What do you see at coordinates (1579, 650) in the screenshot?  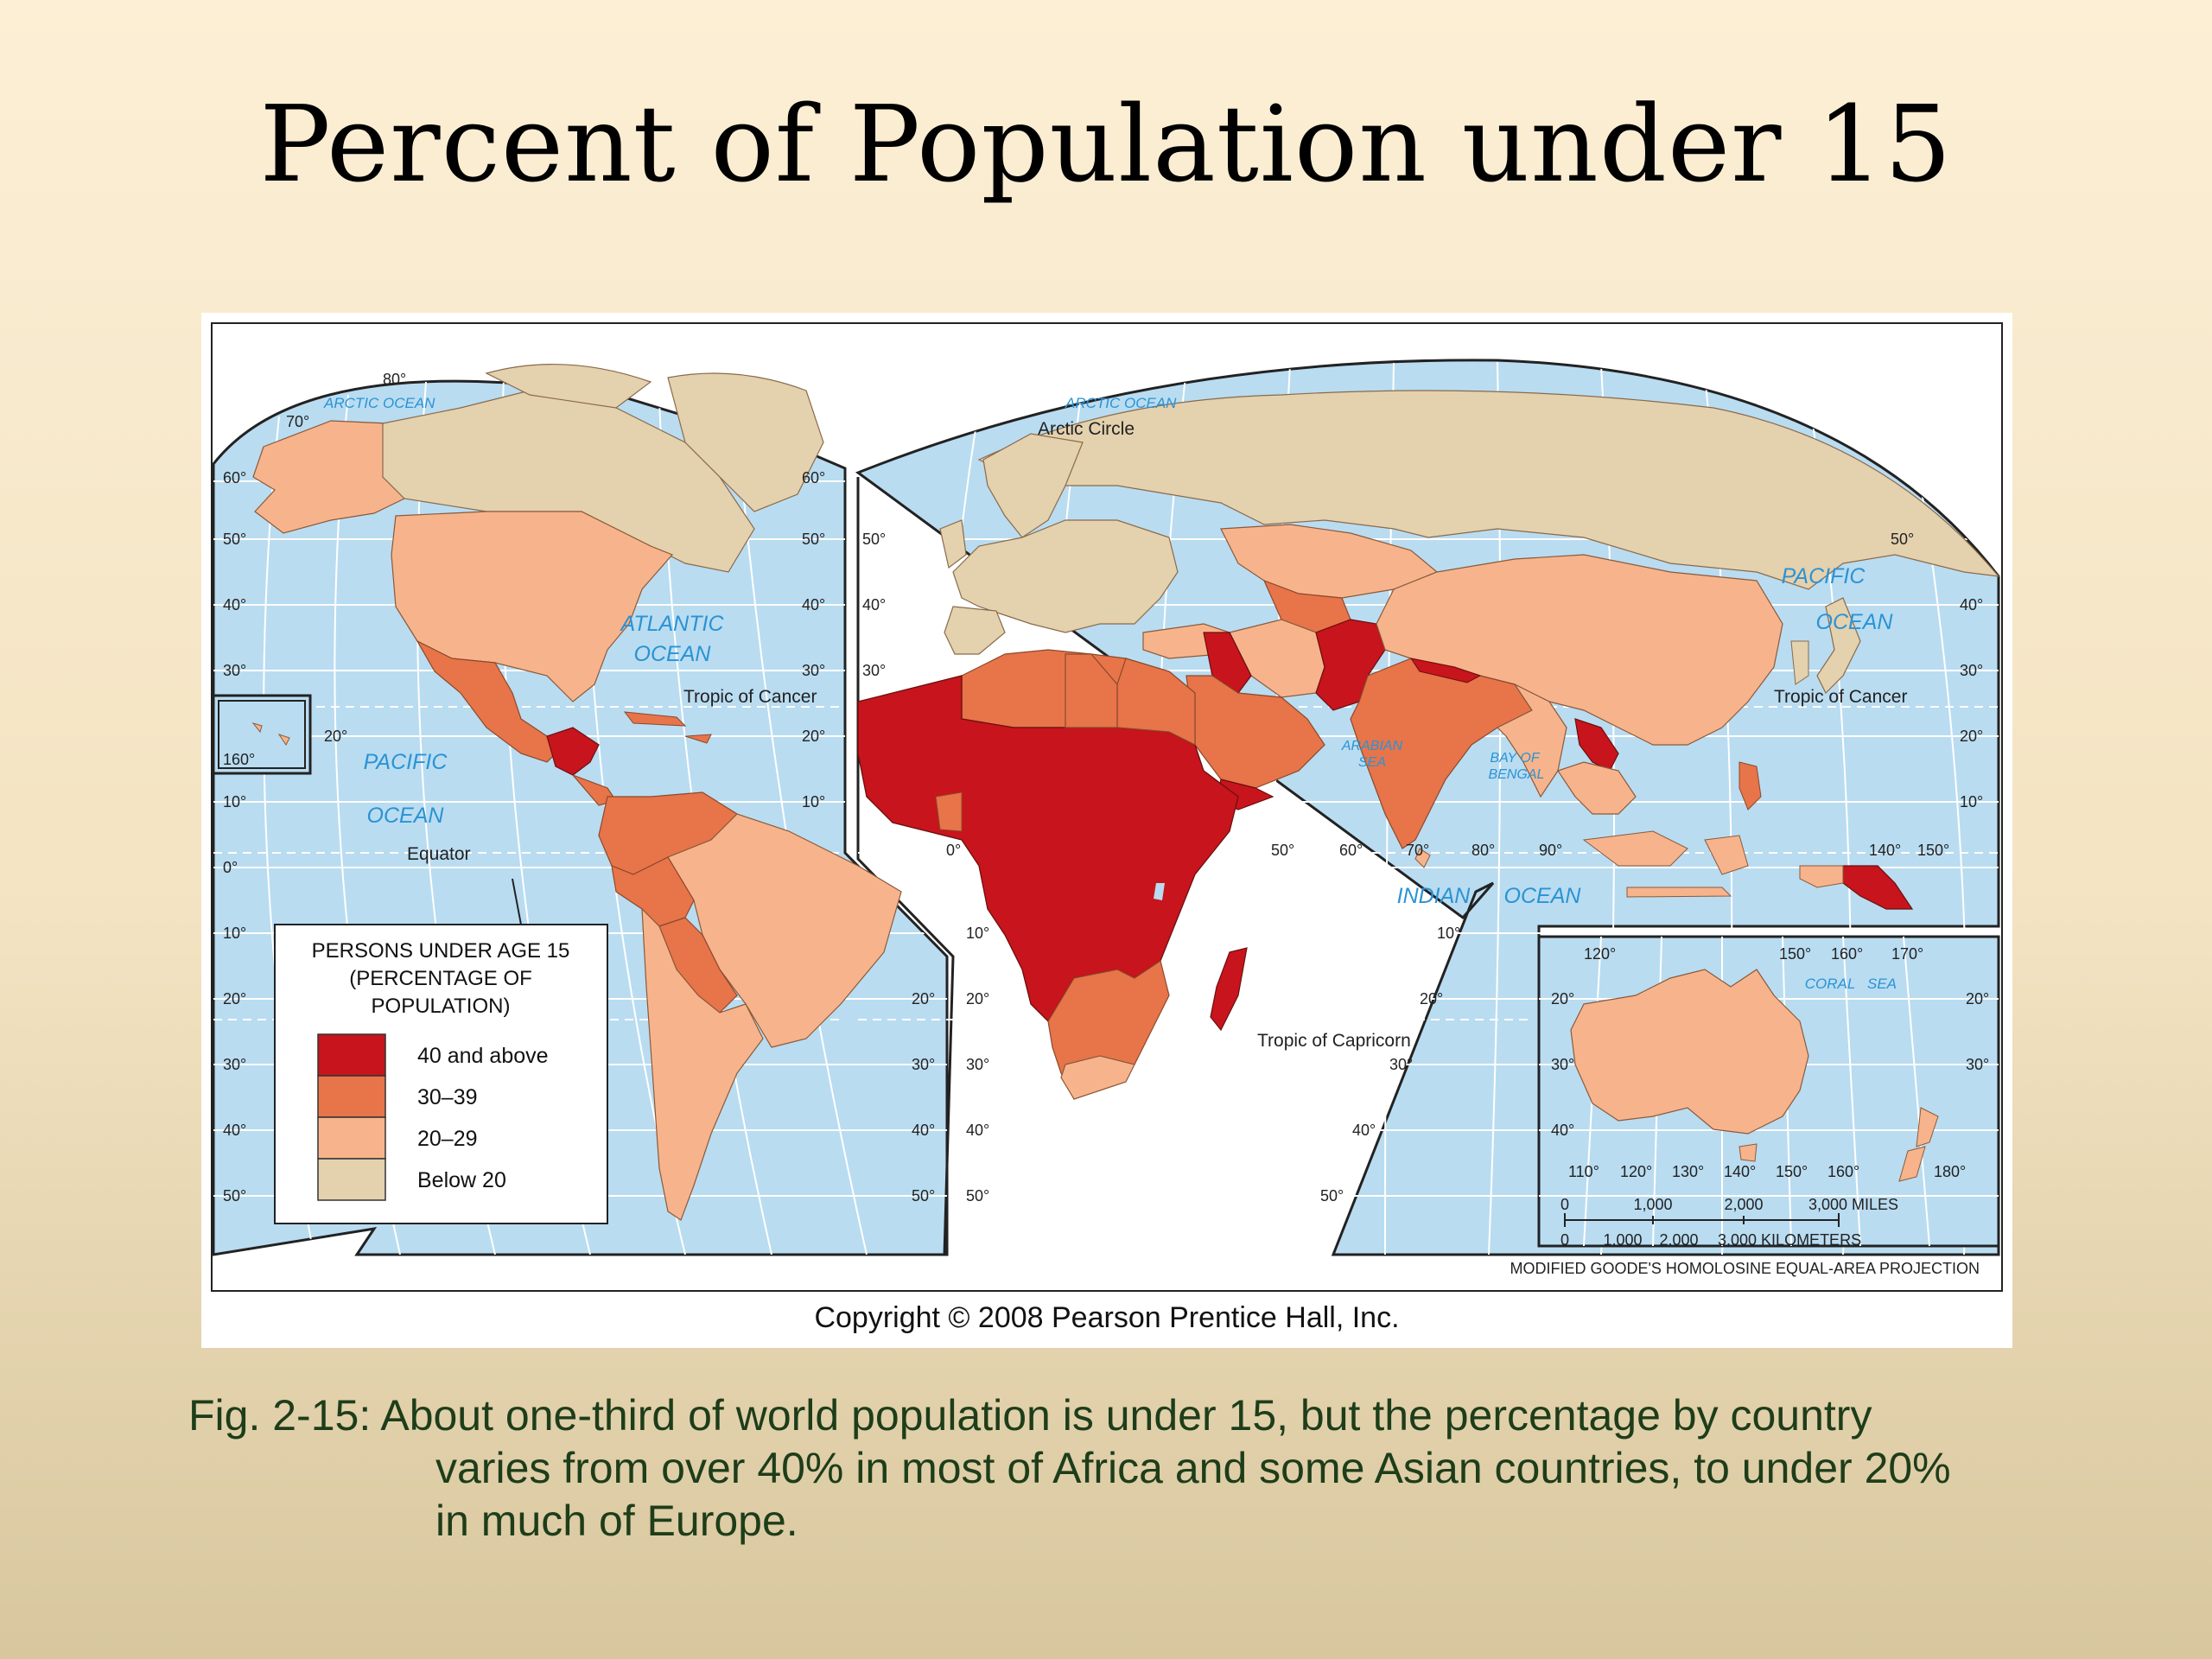 I see `region-china` at bounding box center [1579, 650].